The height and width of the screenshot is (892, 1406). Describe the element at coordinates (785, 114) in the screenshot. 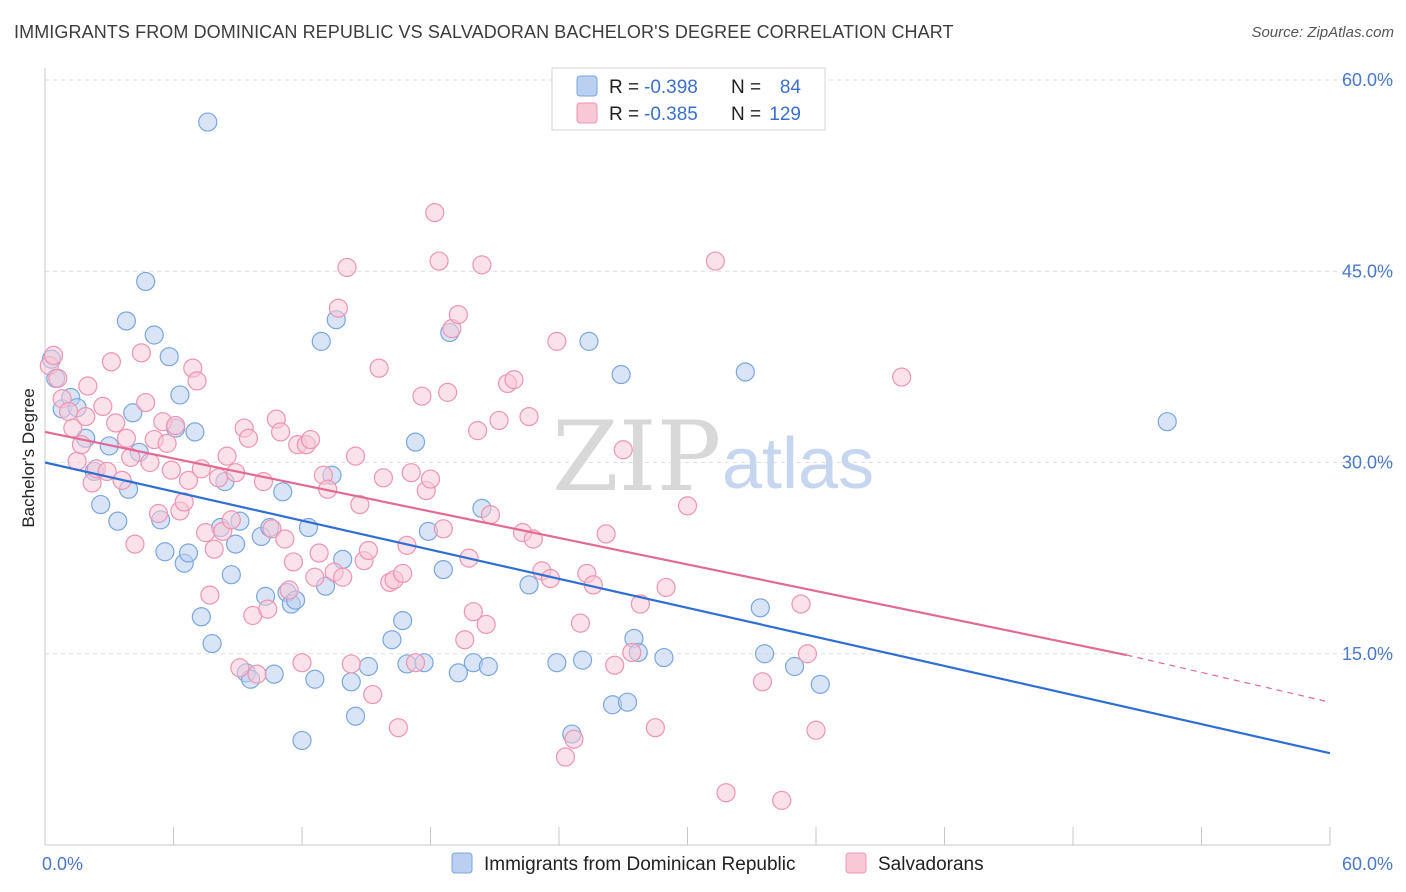

I see `stats-n-value-pink: 129` at that location.